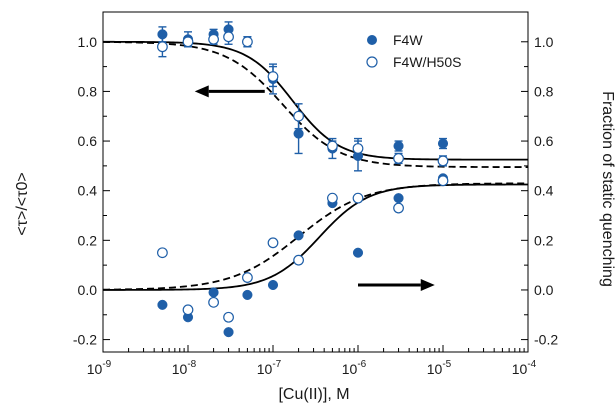 This screenshot has height=407, width=615. What do you see at coordinates (184, 368) in the screenshot?
I see `x-tick-label: 10⁻⁸` at bounding box center [184, 368].